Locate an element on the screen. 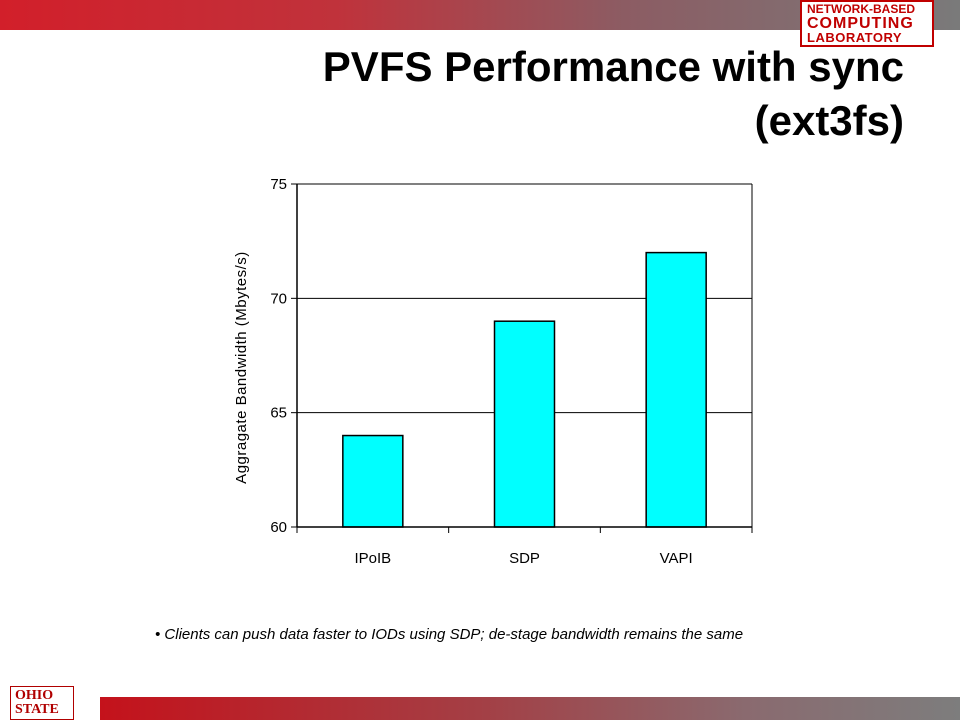 The image size is (960, 720). x-tick-label: VAPI is located at coordinates (676, 558).